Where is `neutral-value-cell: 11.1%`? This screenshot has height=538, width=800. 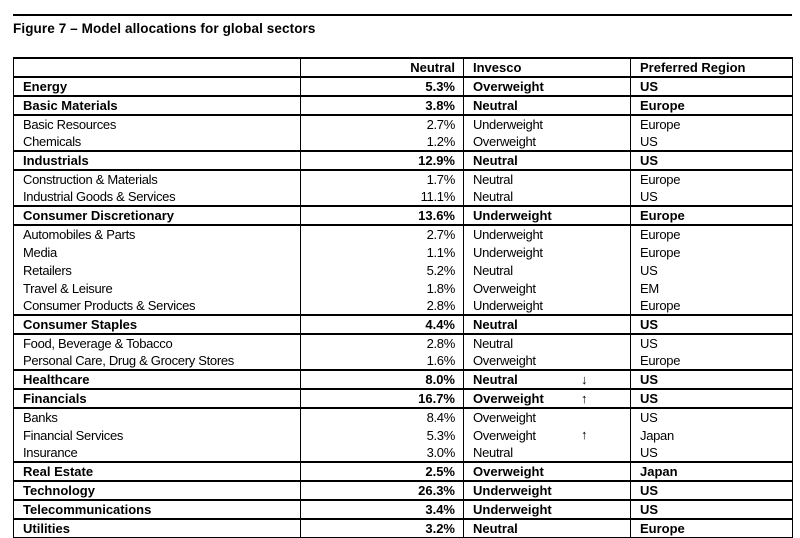 neutral-value-cell: 11.1% is located at coordinates (382, 197).